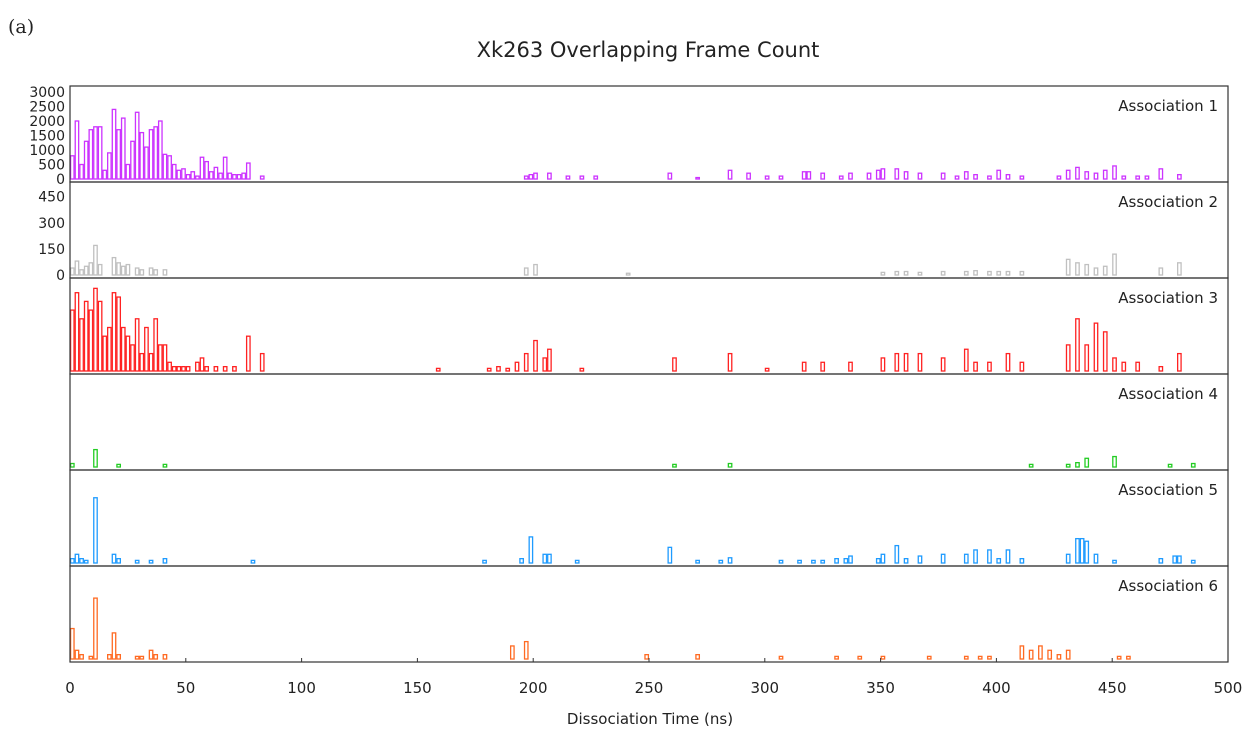 The height and width of the screenshot is (731, 1248). Describe the element at coordinates (47, 137) in the screenshot. I see `y-tick-label-s1-1500: 1500` at that location.